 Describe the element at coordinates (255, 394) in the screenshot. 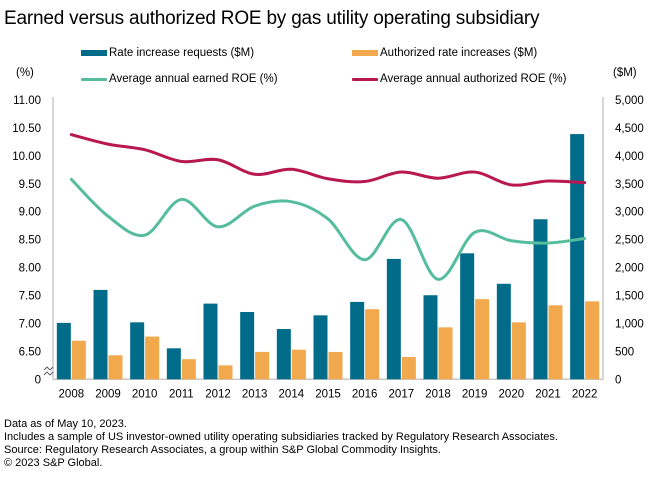

I see `x-tick-label: 2013` at that location.